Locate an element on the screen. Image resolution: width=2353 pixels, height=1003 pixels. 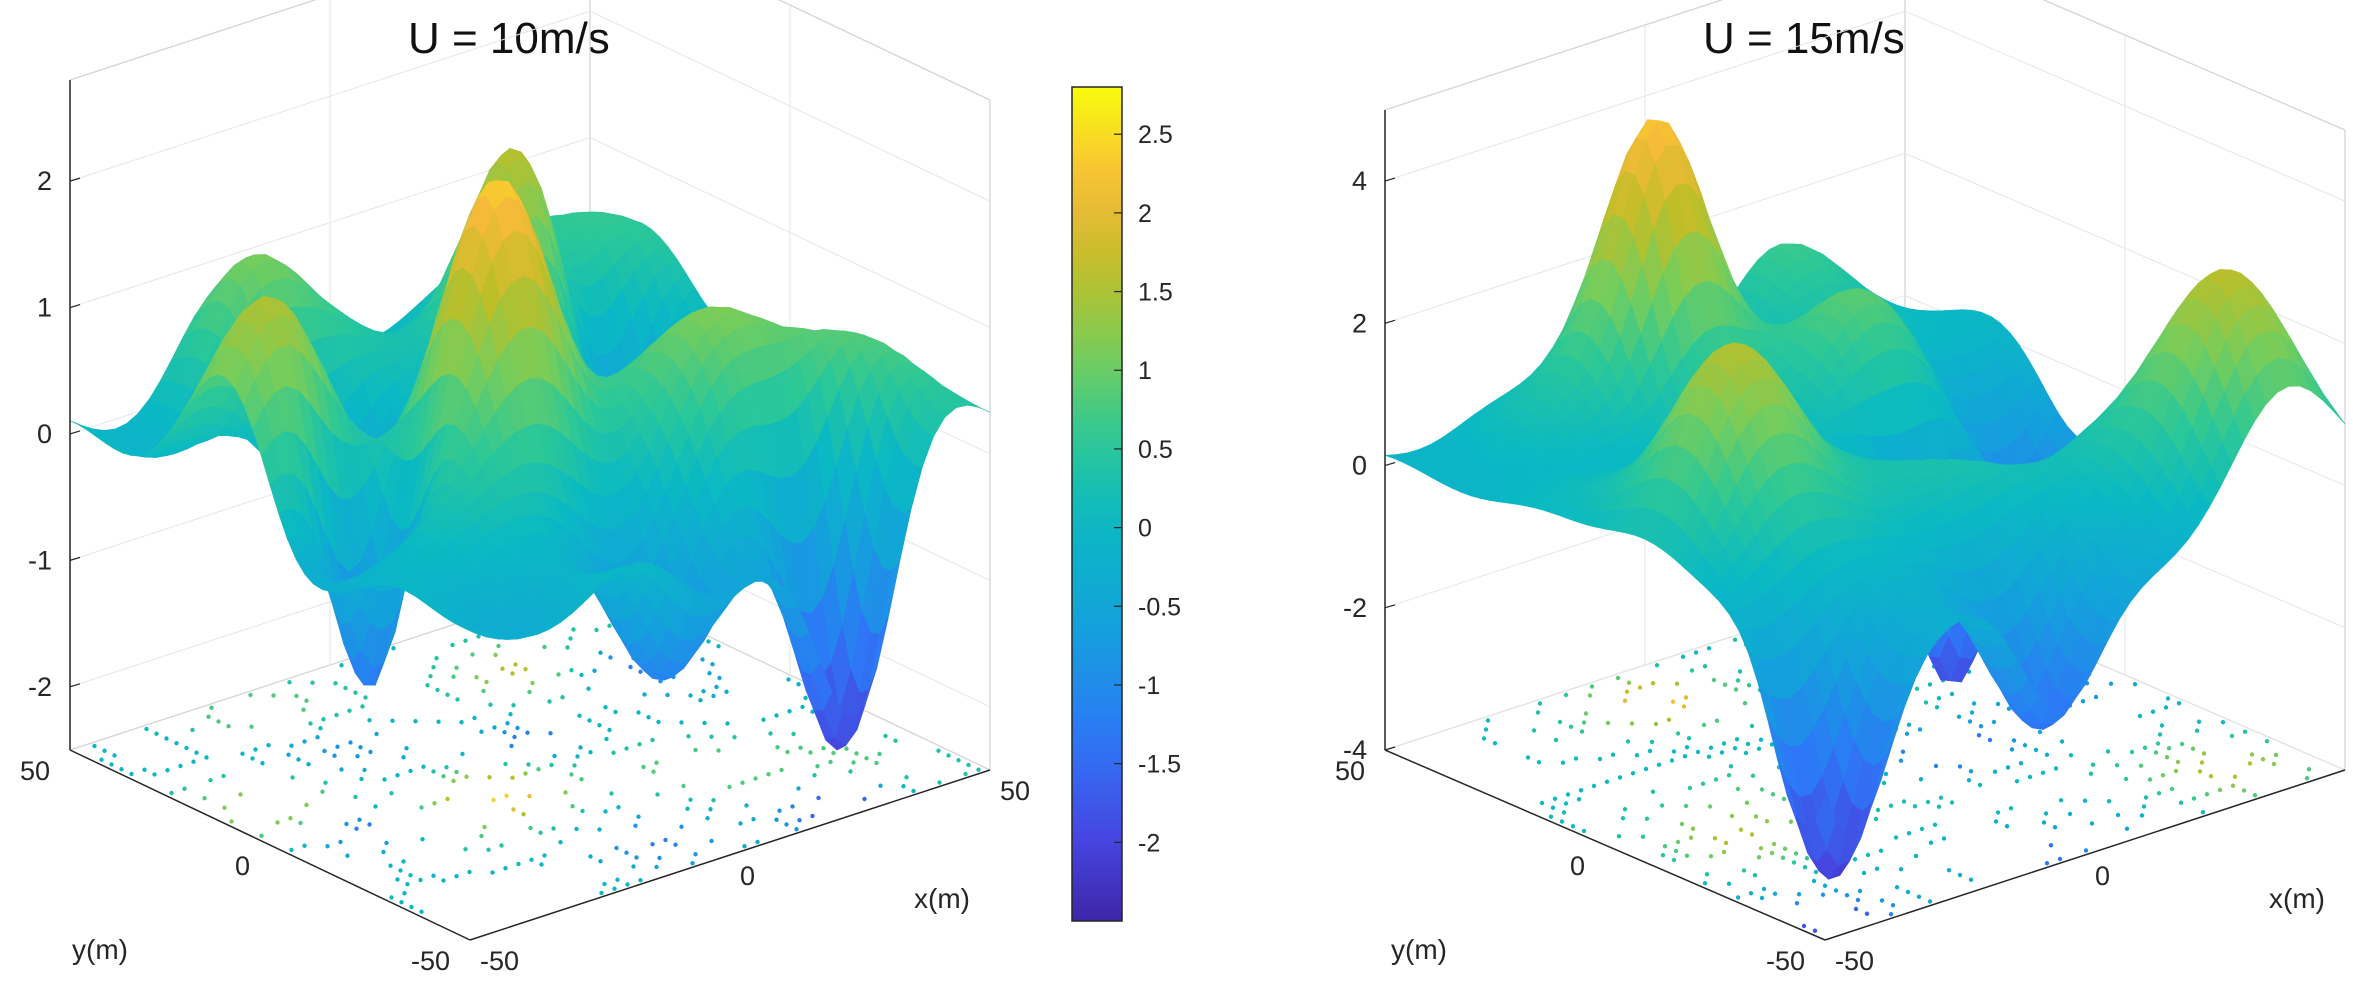
colorbar-tick-label: -2 is located at coordinates (1149, 843).